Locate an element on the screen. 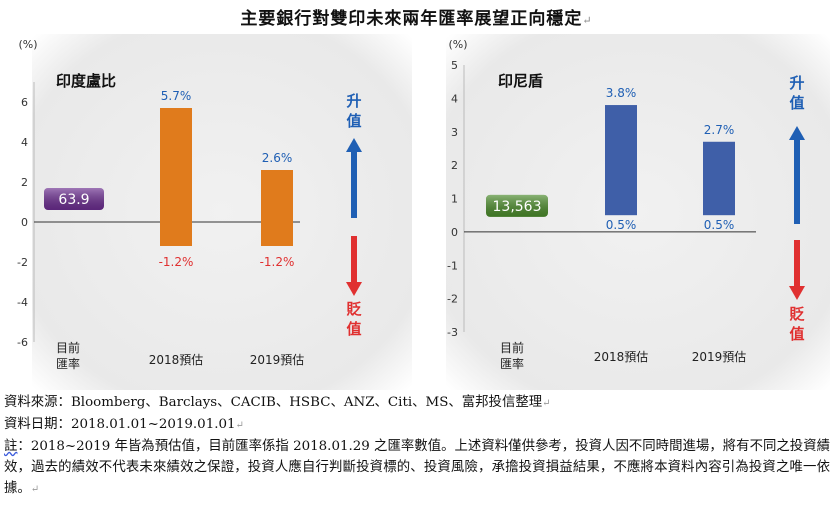  data-label-up: 2.6% is located at coordinates (277, 158).